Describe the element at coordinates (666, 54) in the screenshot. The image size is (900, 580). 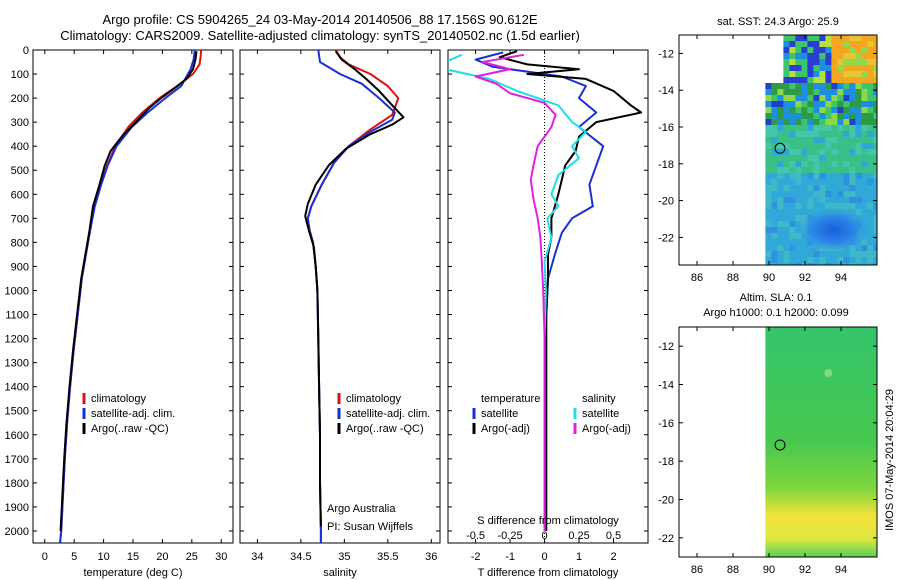
I see `map-y-tick-label: -12` at that location.